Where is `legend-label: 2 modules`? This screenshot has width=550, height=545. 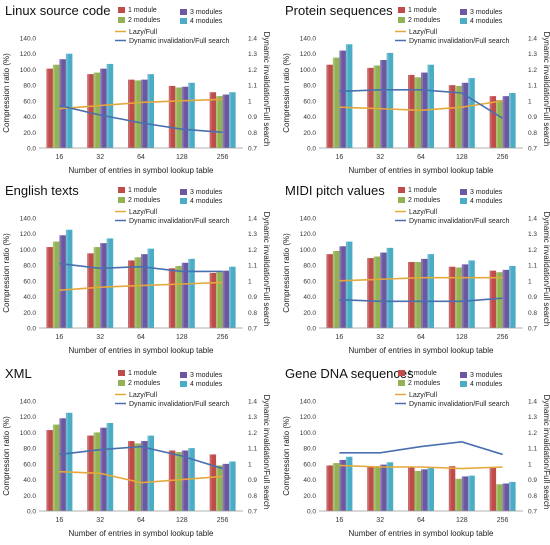
legend-label: 2 modules is located at coordinates (144, 383).